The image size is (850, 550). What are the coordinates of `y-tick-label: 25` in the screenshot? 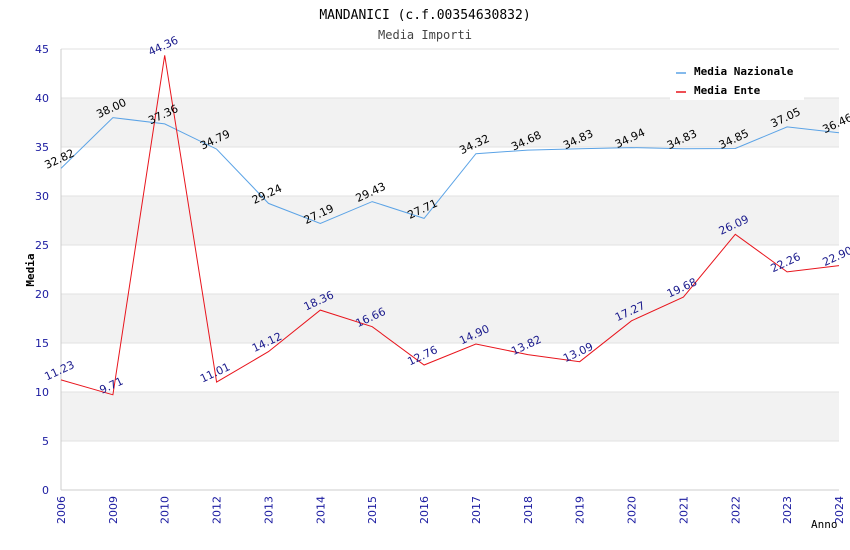 It's located at (42, 245).